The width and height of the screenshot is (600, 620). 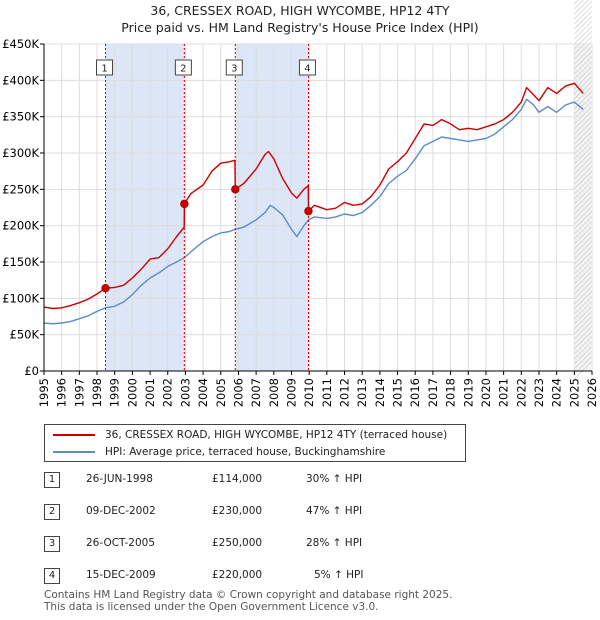 I want to click on x-tick-label: 1999, so click(x=115, y=392).